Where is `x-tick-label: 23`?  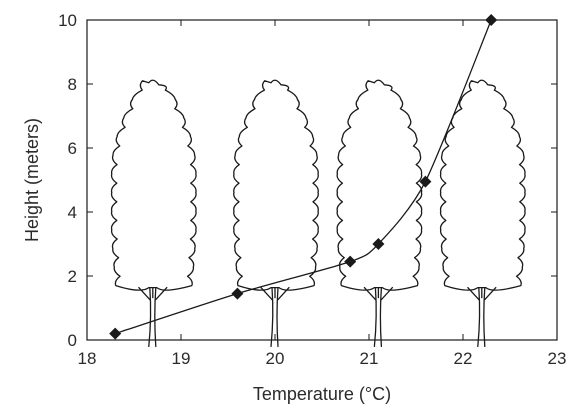 x-tick-label: 23 is located at coordinates (557, 358).